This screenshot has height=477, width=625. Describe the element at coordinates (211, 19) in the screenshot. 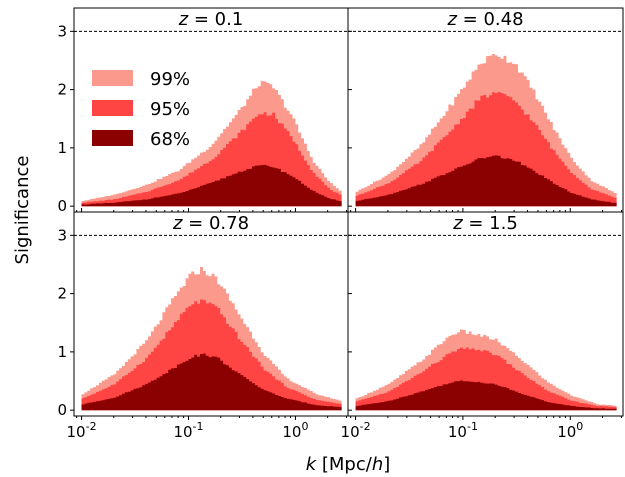

I see `panel-title: z = 0.1` at that location.